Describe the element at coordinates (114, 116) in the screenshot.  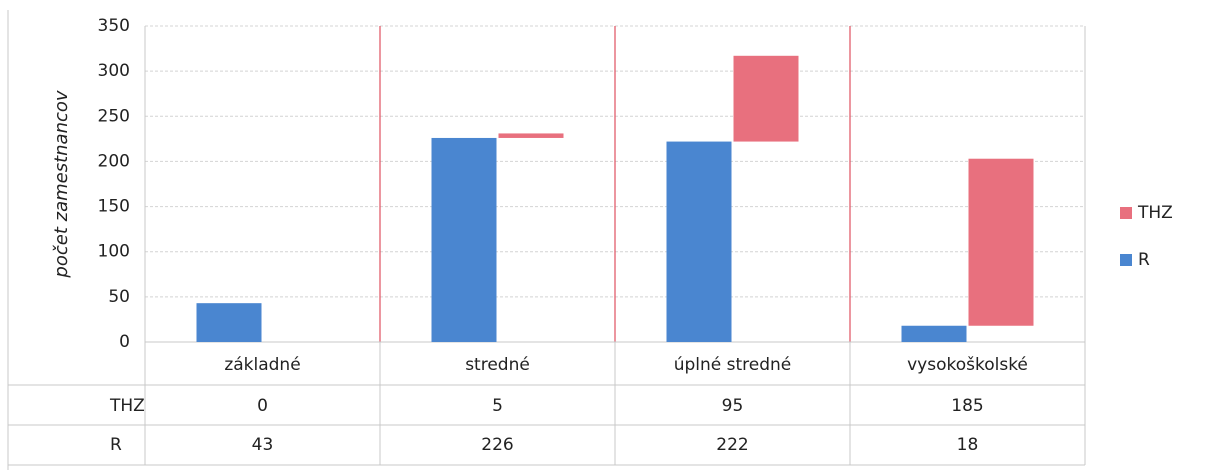
I see `y-tick-label: 250` at that location.